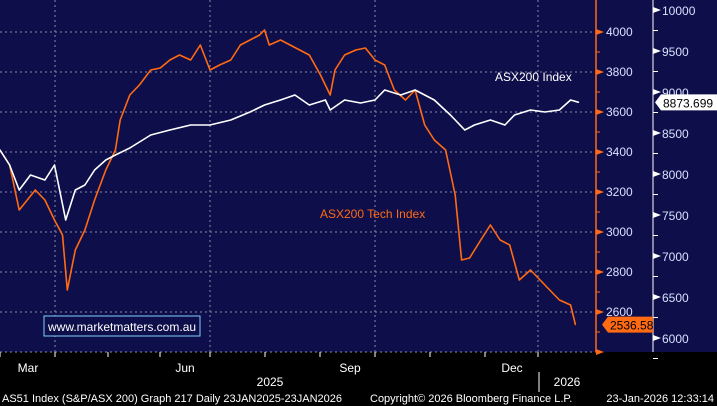 This screenshot has width=717, height=406. What do you see at coordinates (619, 72) in the screenshot?
I see `left-tick-label: 3800` at bounding box center [619, 72].